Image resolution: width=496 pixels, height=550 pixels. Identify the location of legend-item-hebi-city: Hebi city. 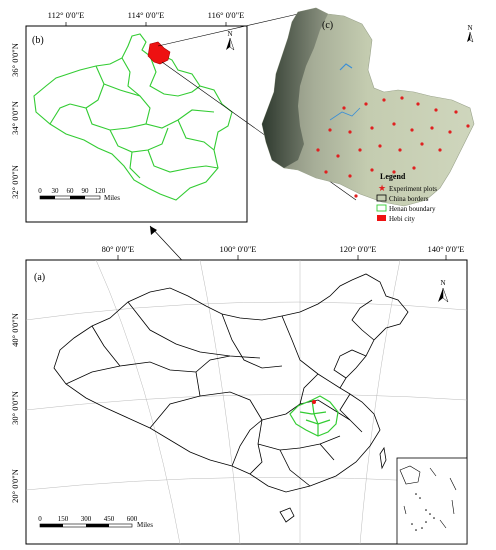
(402, 219).